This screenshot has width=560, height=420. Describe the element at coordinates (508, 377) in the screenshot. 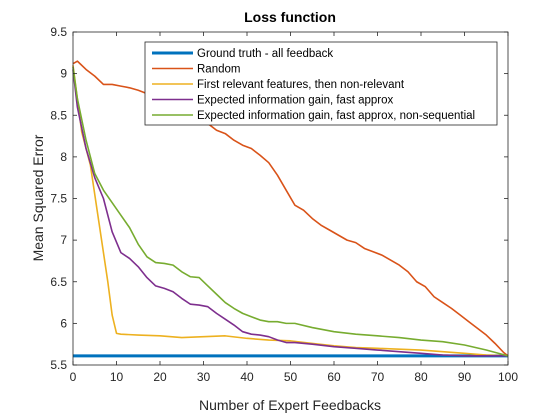

I see `x-tick-label: 100` at that location.